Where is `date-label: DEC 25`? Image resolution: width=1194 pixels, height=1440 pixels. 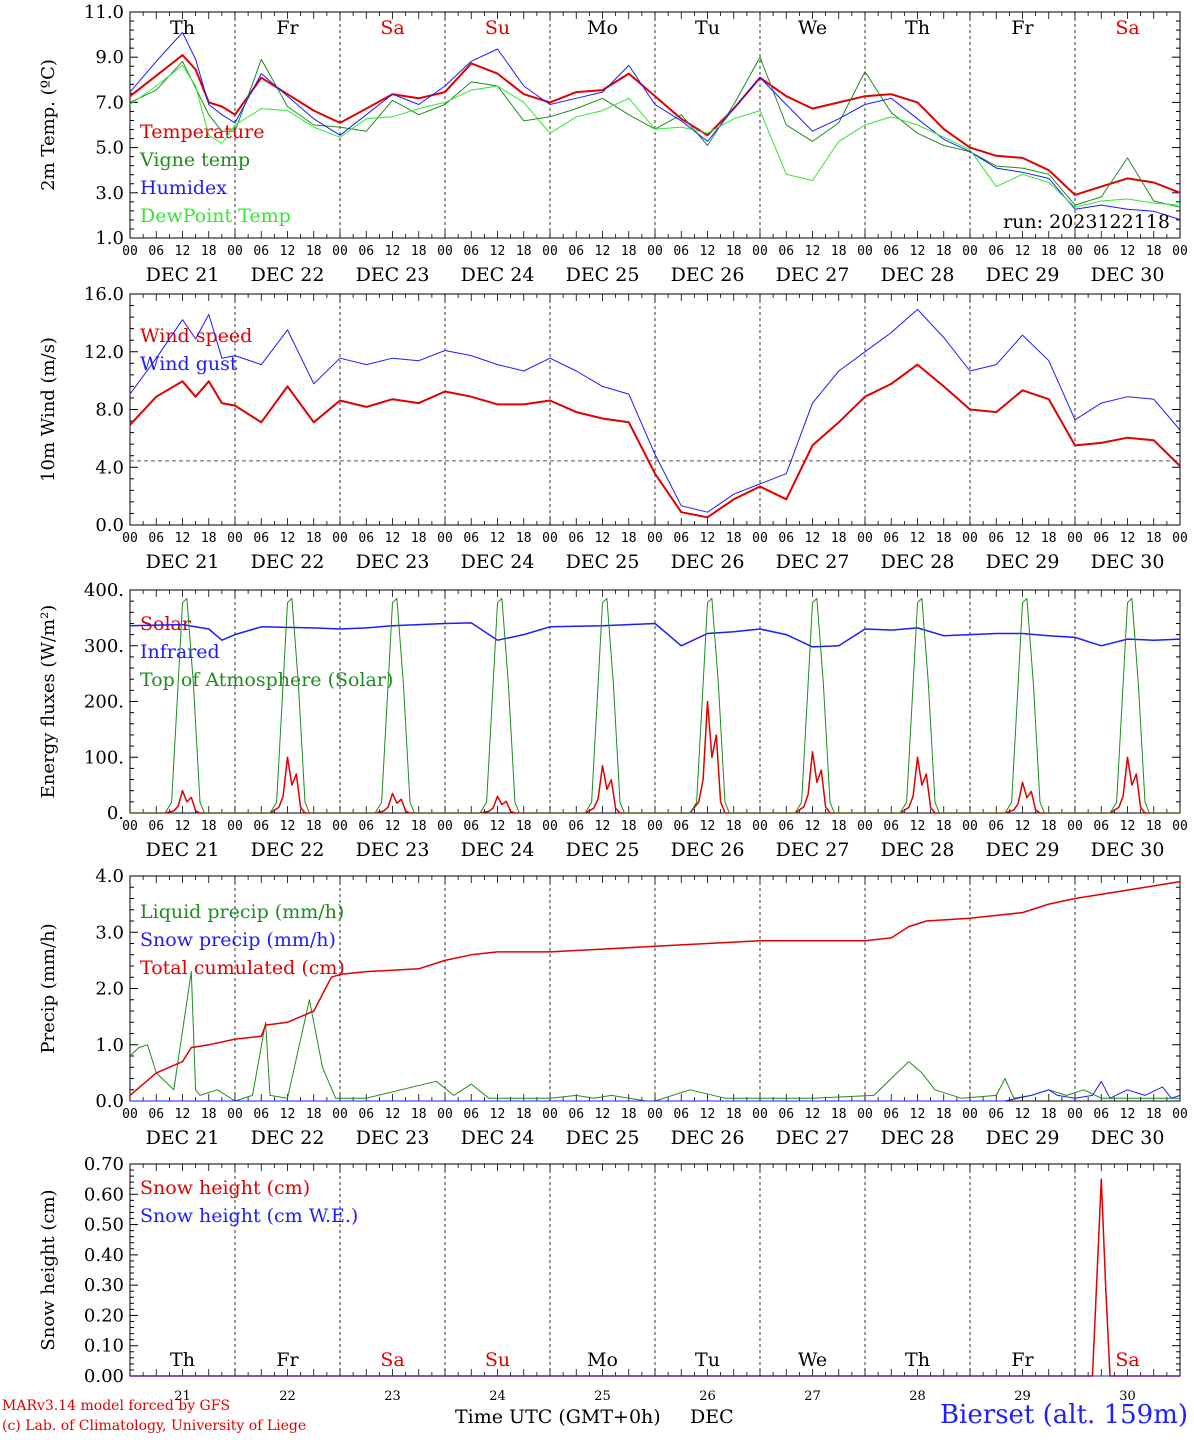 date-label: DEC 25 is located at coordinates (603, 562).